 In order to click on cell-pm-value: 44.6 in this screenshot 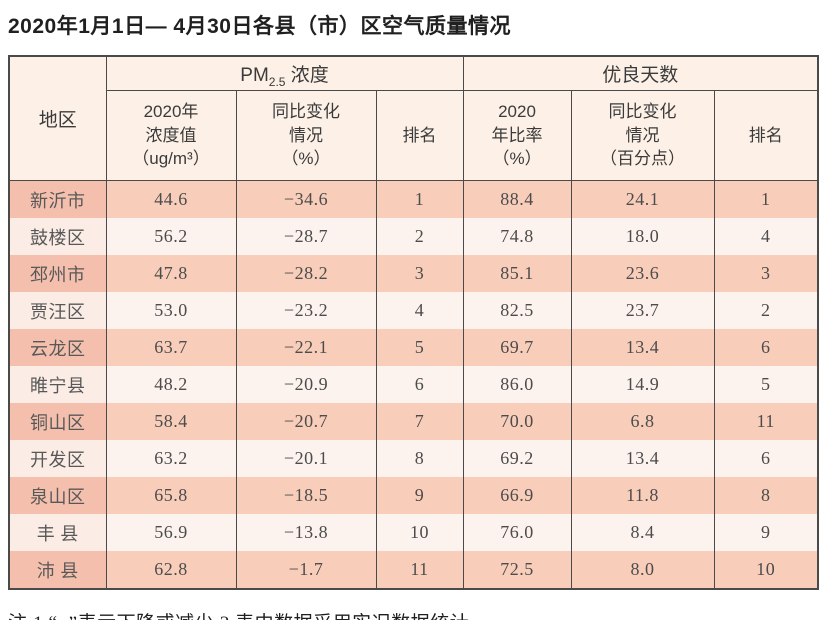, I will do `click(171, 199)`.